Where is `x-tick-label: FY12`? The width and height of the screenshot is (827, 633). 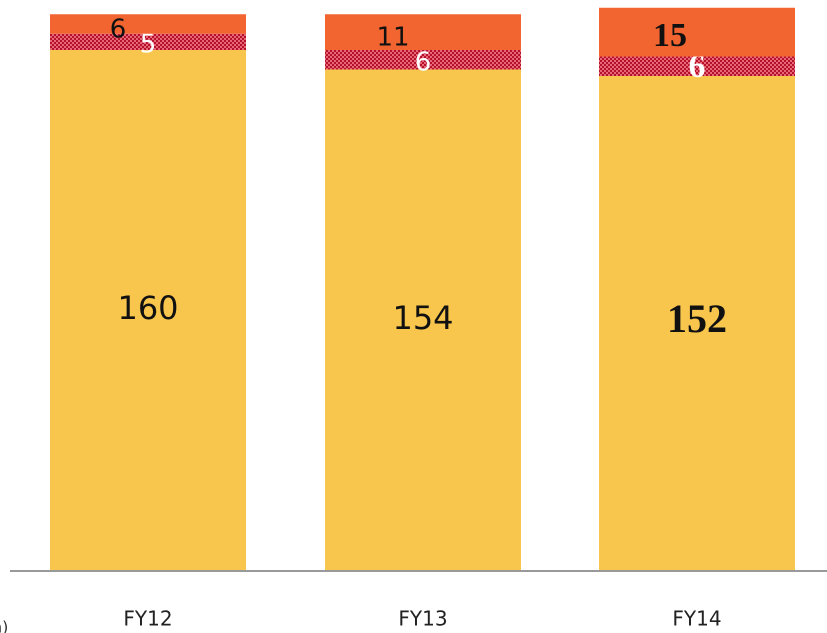
x-tick-label: FY12 is located at coordinates (147, 619).